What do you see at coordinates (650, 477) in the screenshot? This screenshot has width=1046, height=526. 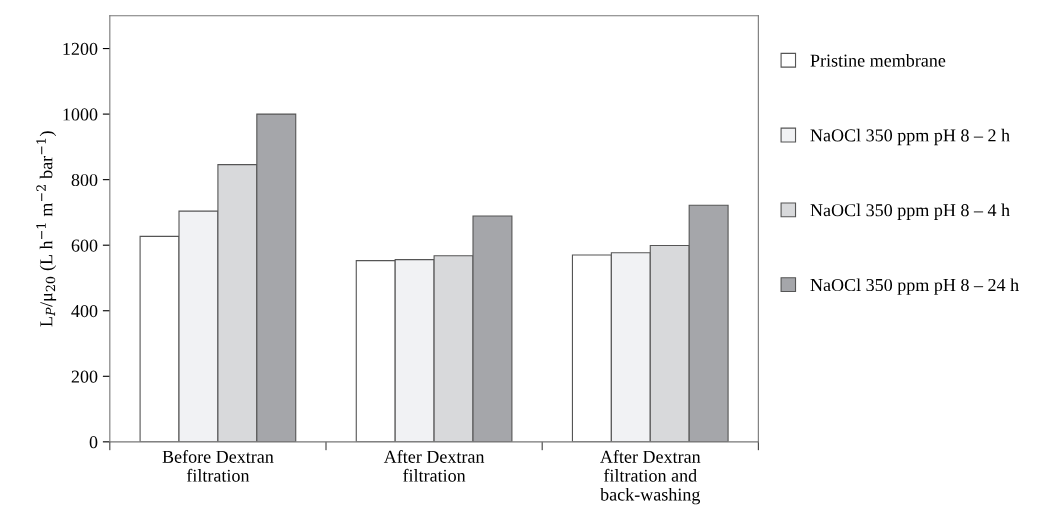 I see `x-tick-label: After Dextran filtration and back-washing` at bounding box center [650, 477].